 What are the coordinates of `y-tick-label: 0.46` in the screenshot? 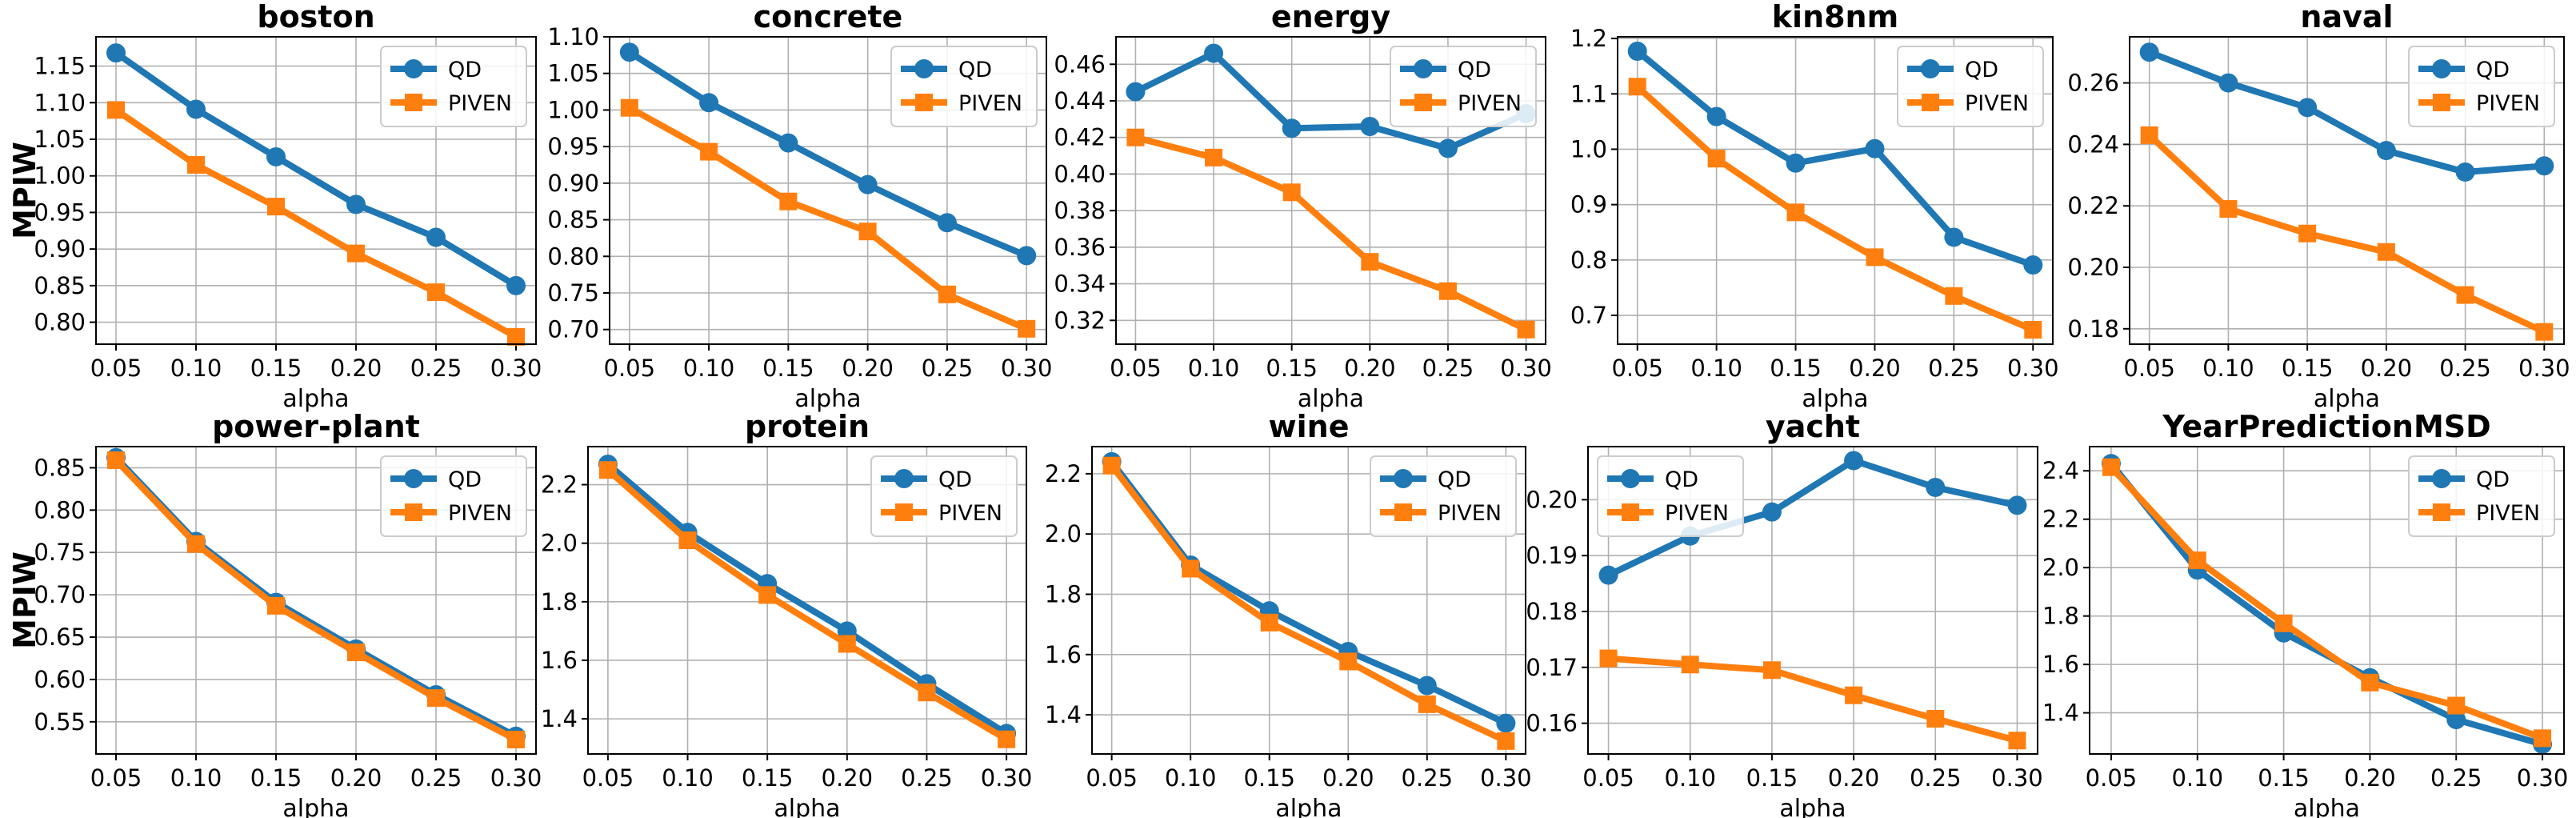 It's located at (1080, 64).